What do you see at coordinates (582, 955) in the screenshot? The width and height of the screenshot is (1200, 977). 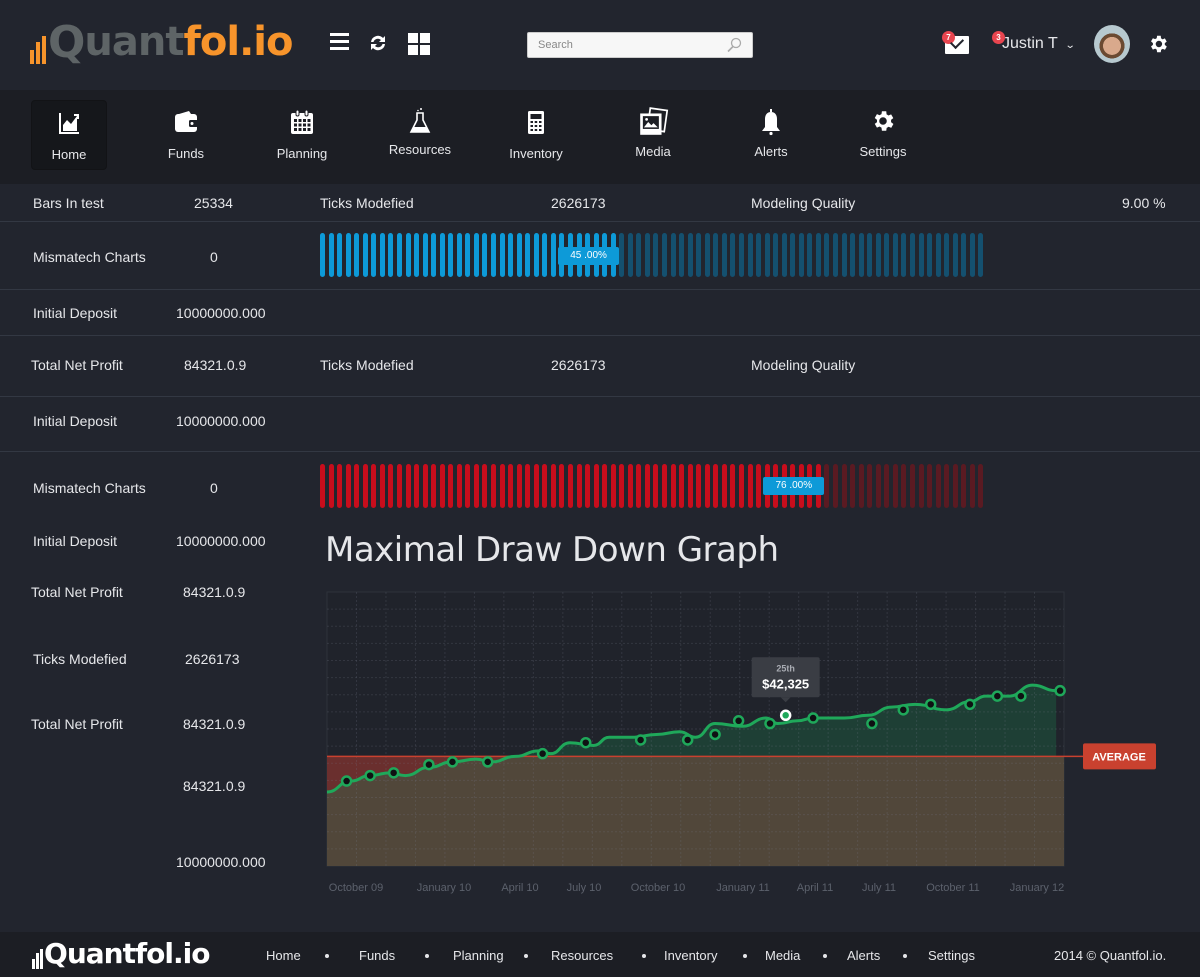 I see `footer-link-resources: Resources` at bounding box center [582, 955].